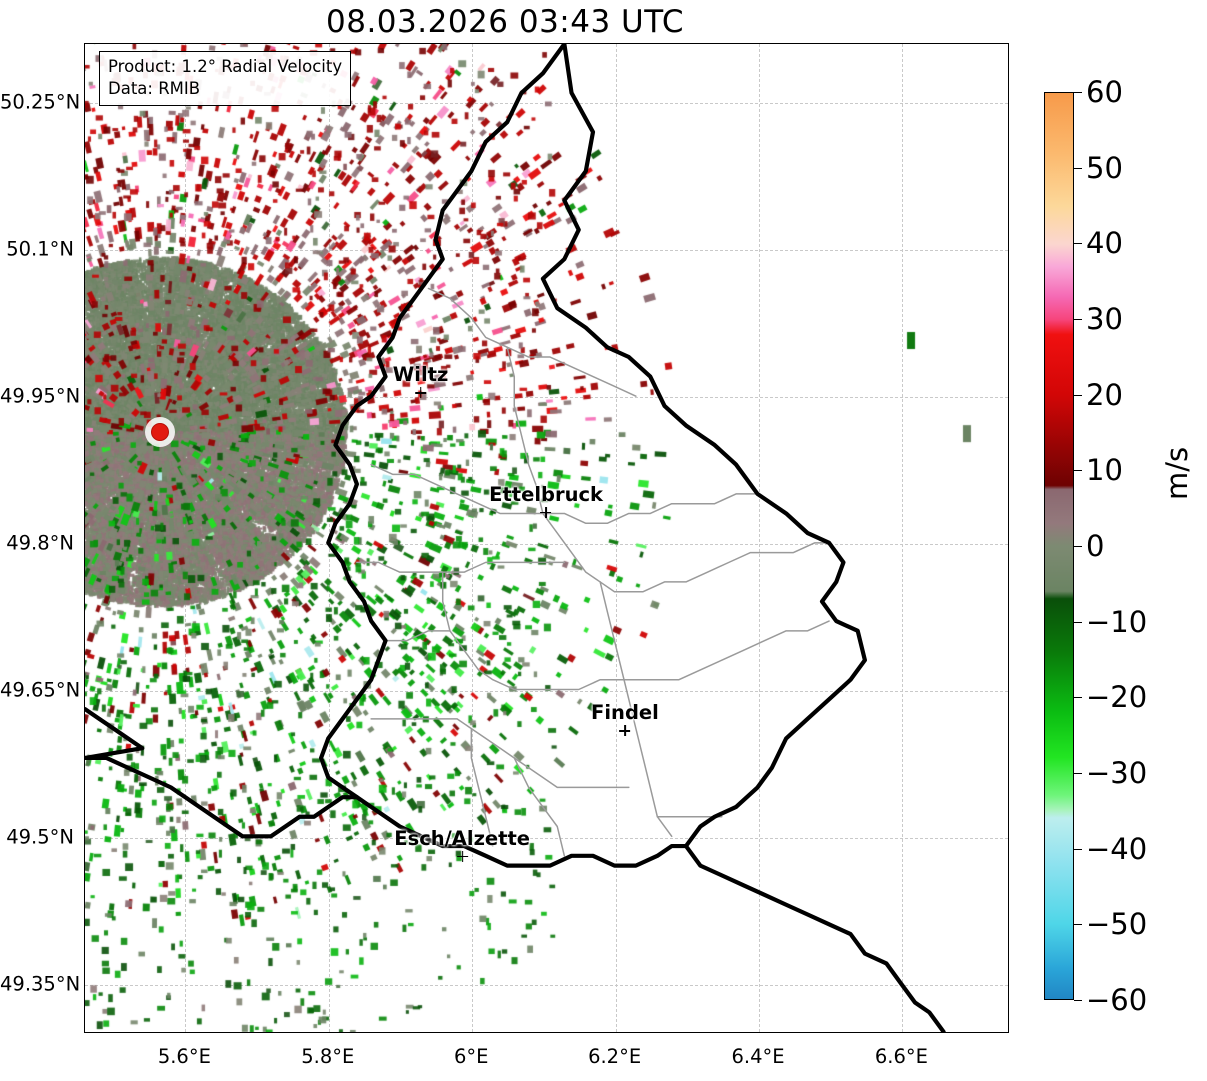  Describe the element at coordinates (154, 88) in the screenshot. I see `info-data-line: Data: RMIB` at that location.